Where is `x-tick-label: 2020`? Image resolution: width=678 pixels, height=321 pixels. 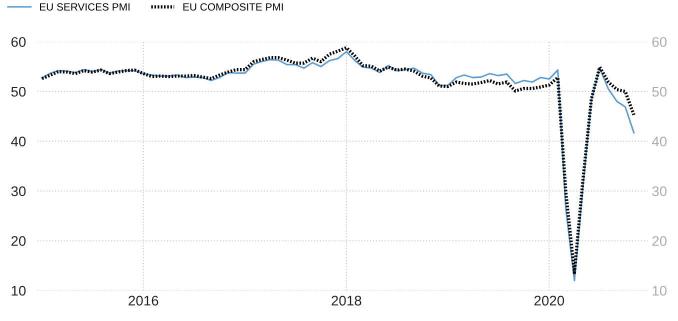 x-tick-label: 2020 is located at coordinates (549, 301).